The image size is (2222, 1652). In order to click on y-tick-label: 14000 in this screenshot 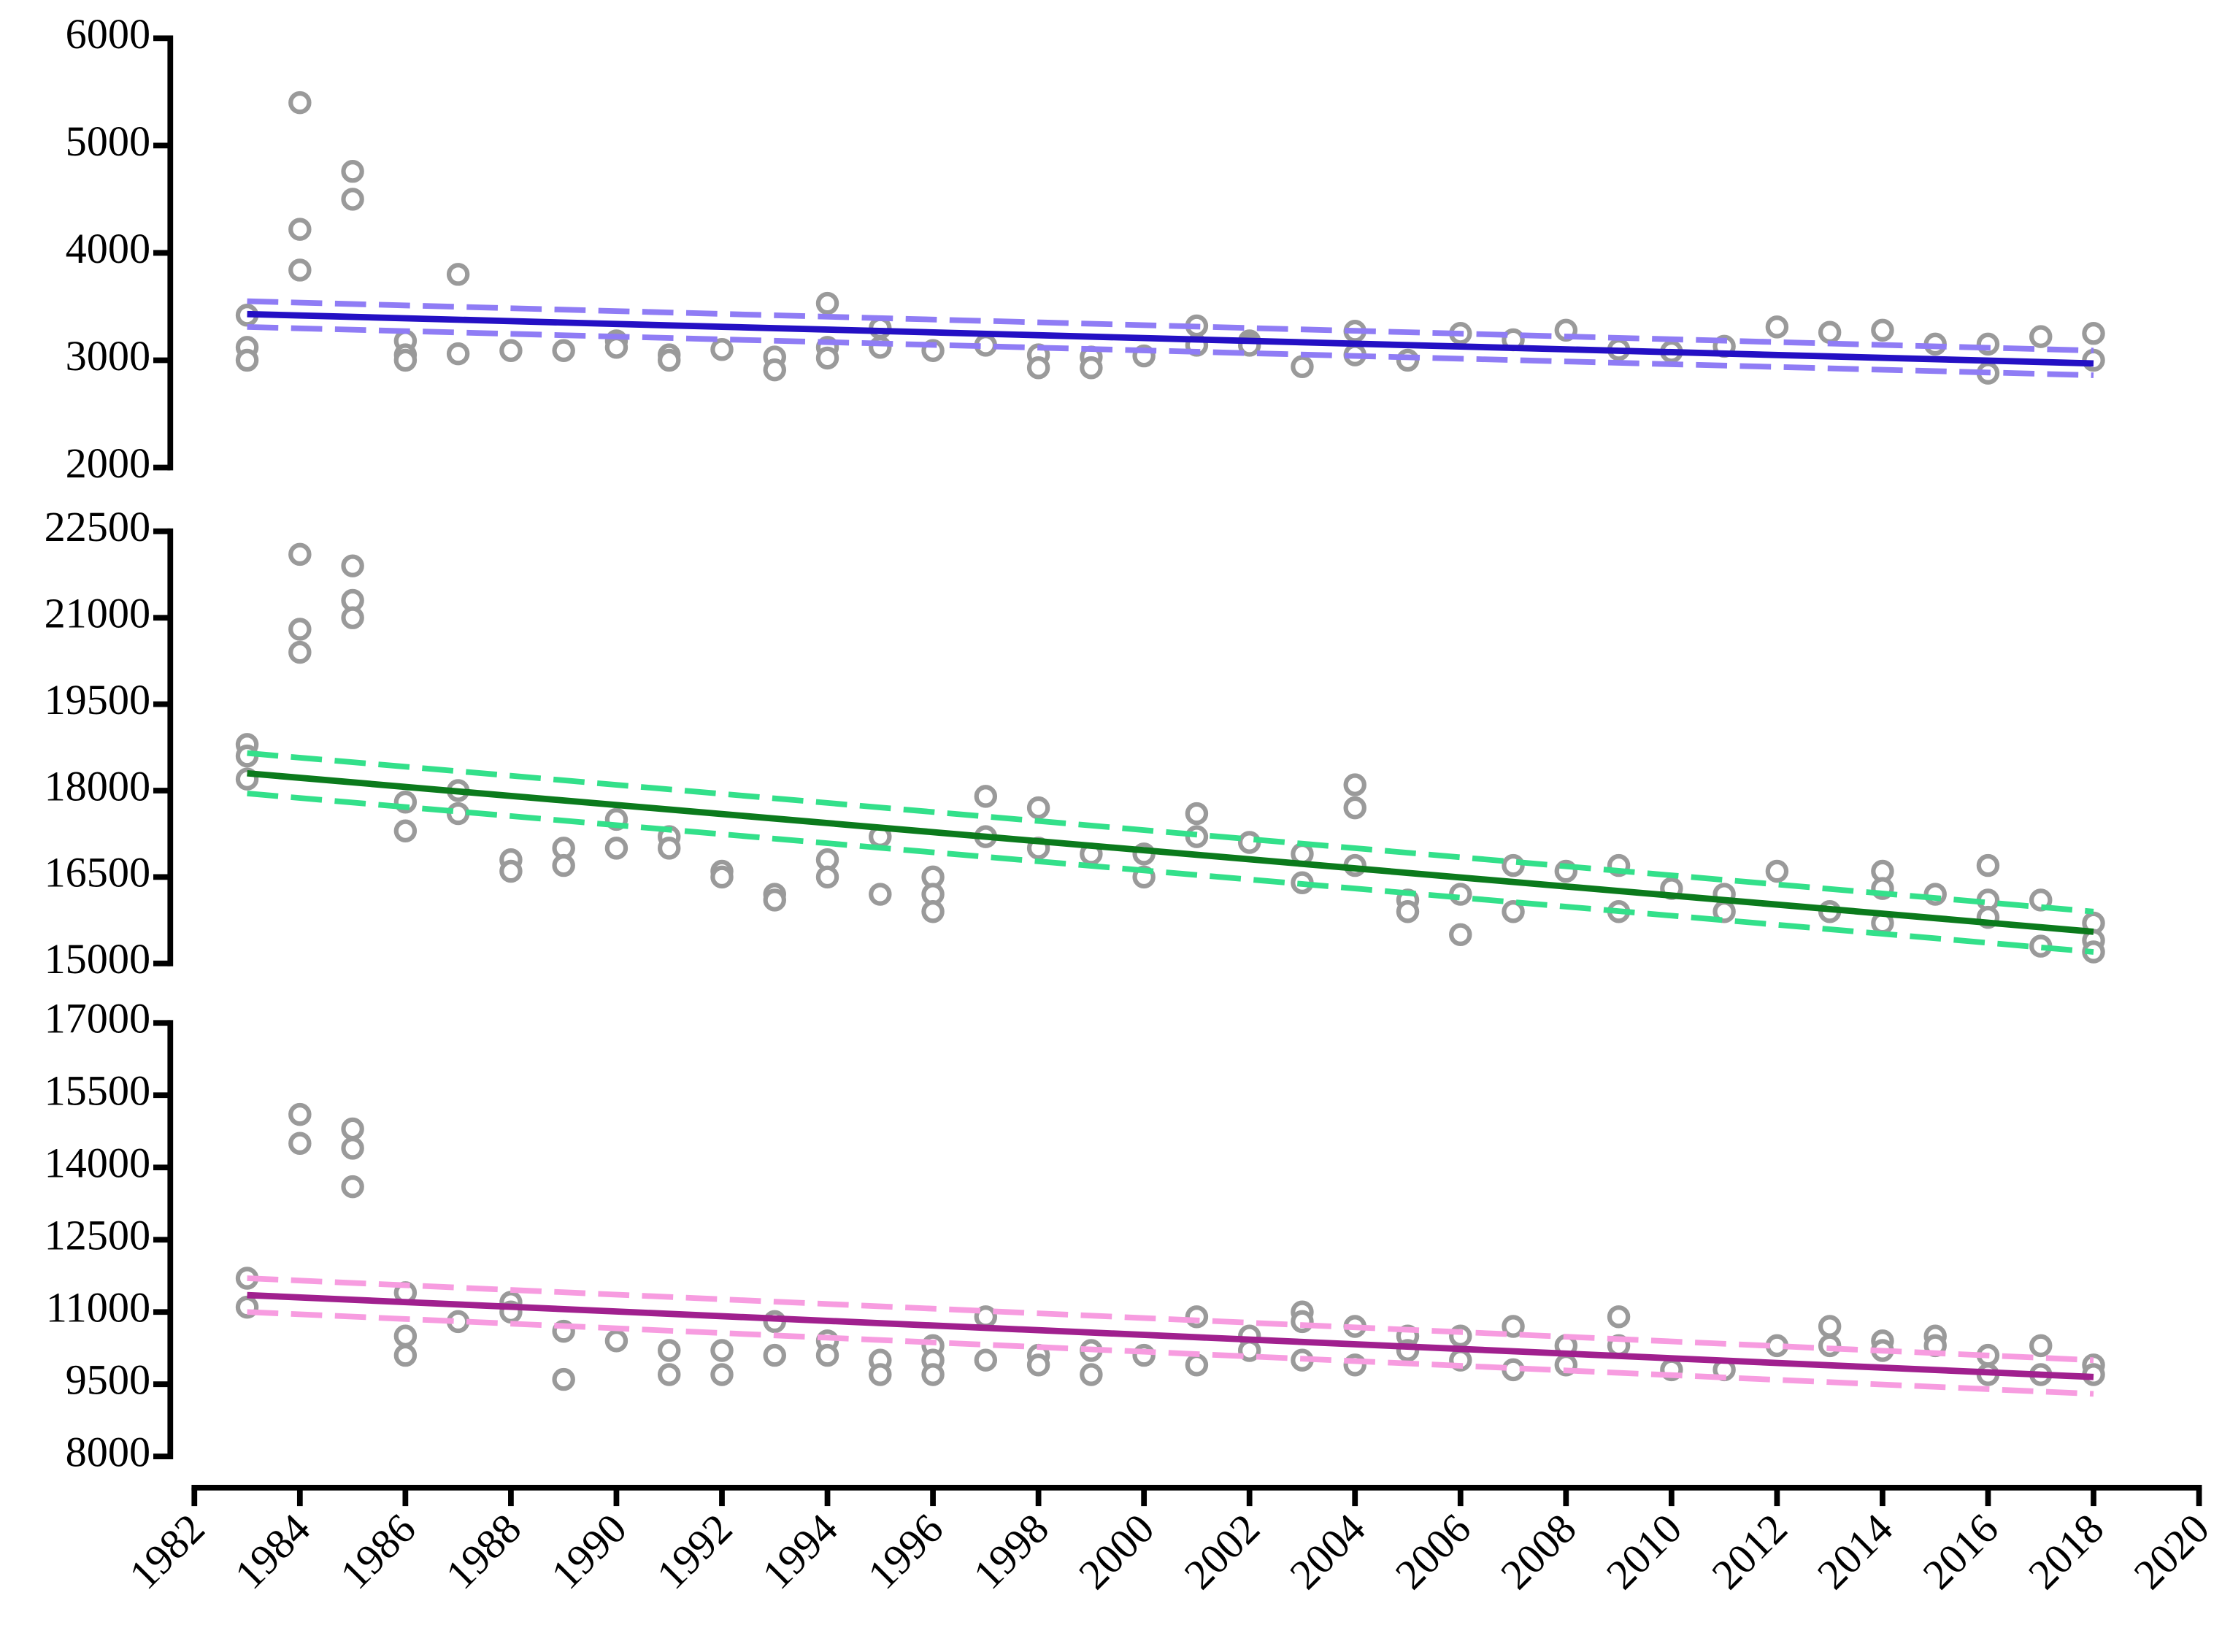, I will do `click(98, 1163)`.